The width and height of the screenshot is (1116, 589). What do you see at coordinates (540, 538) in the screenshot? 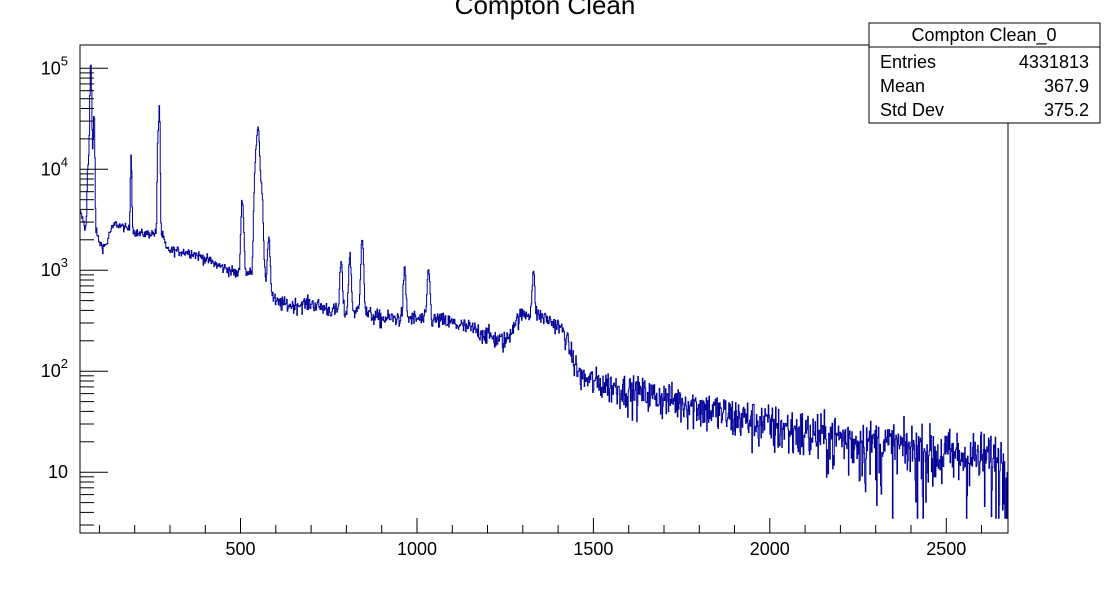
I see `x-axis: 500 1000 1500 2000 2500` at bounding box center [540, 538].